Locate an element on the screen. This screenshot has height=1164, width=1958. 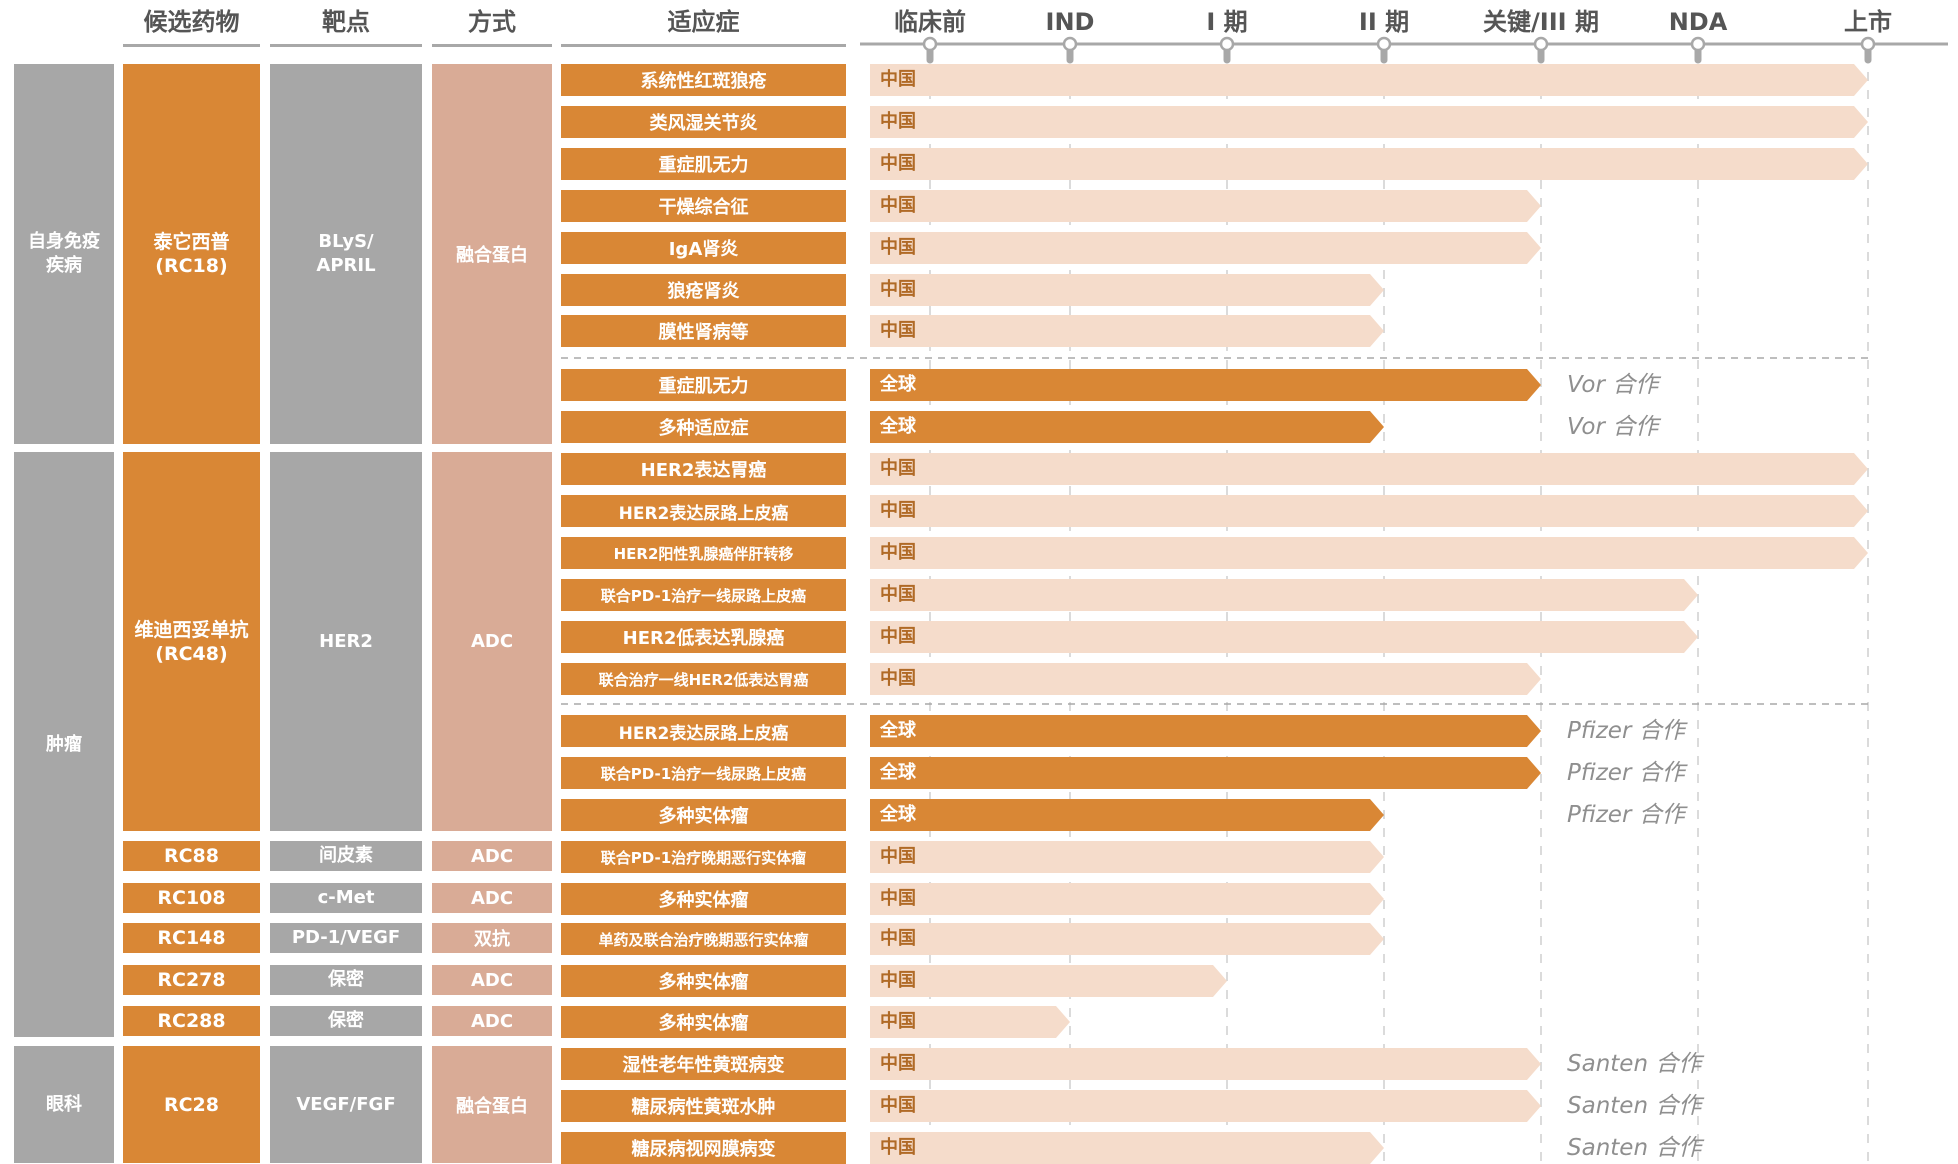
phase-label-6: 上市 is located at coordinates (1868, 22).